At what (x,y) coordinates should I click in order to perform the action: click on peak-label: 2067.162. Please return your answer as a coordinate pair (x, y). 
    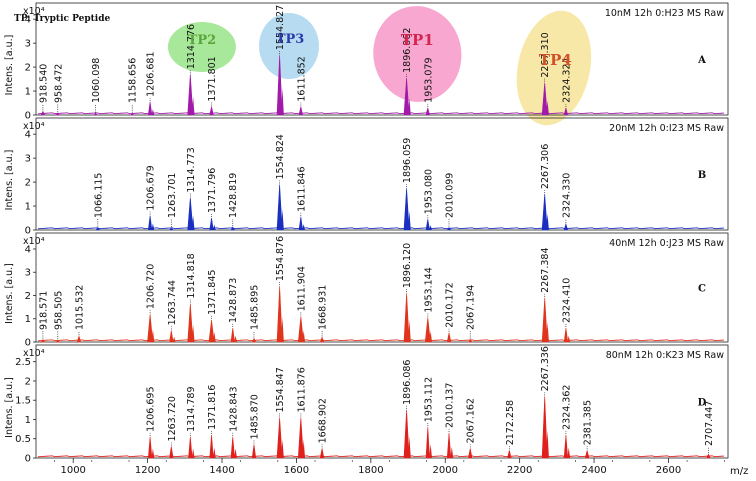
    Looking at the image, I should click on (471, 420).